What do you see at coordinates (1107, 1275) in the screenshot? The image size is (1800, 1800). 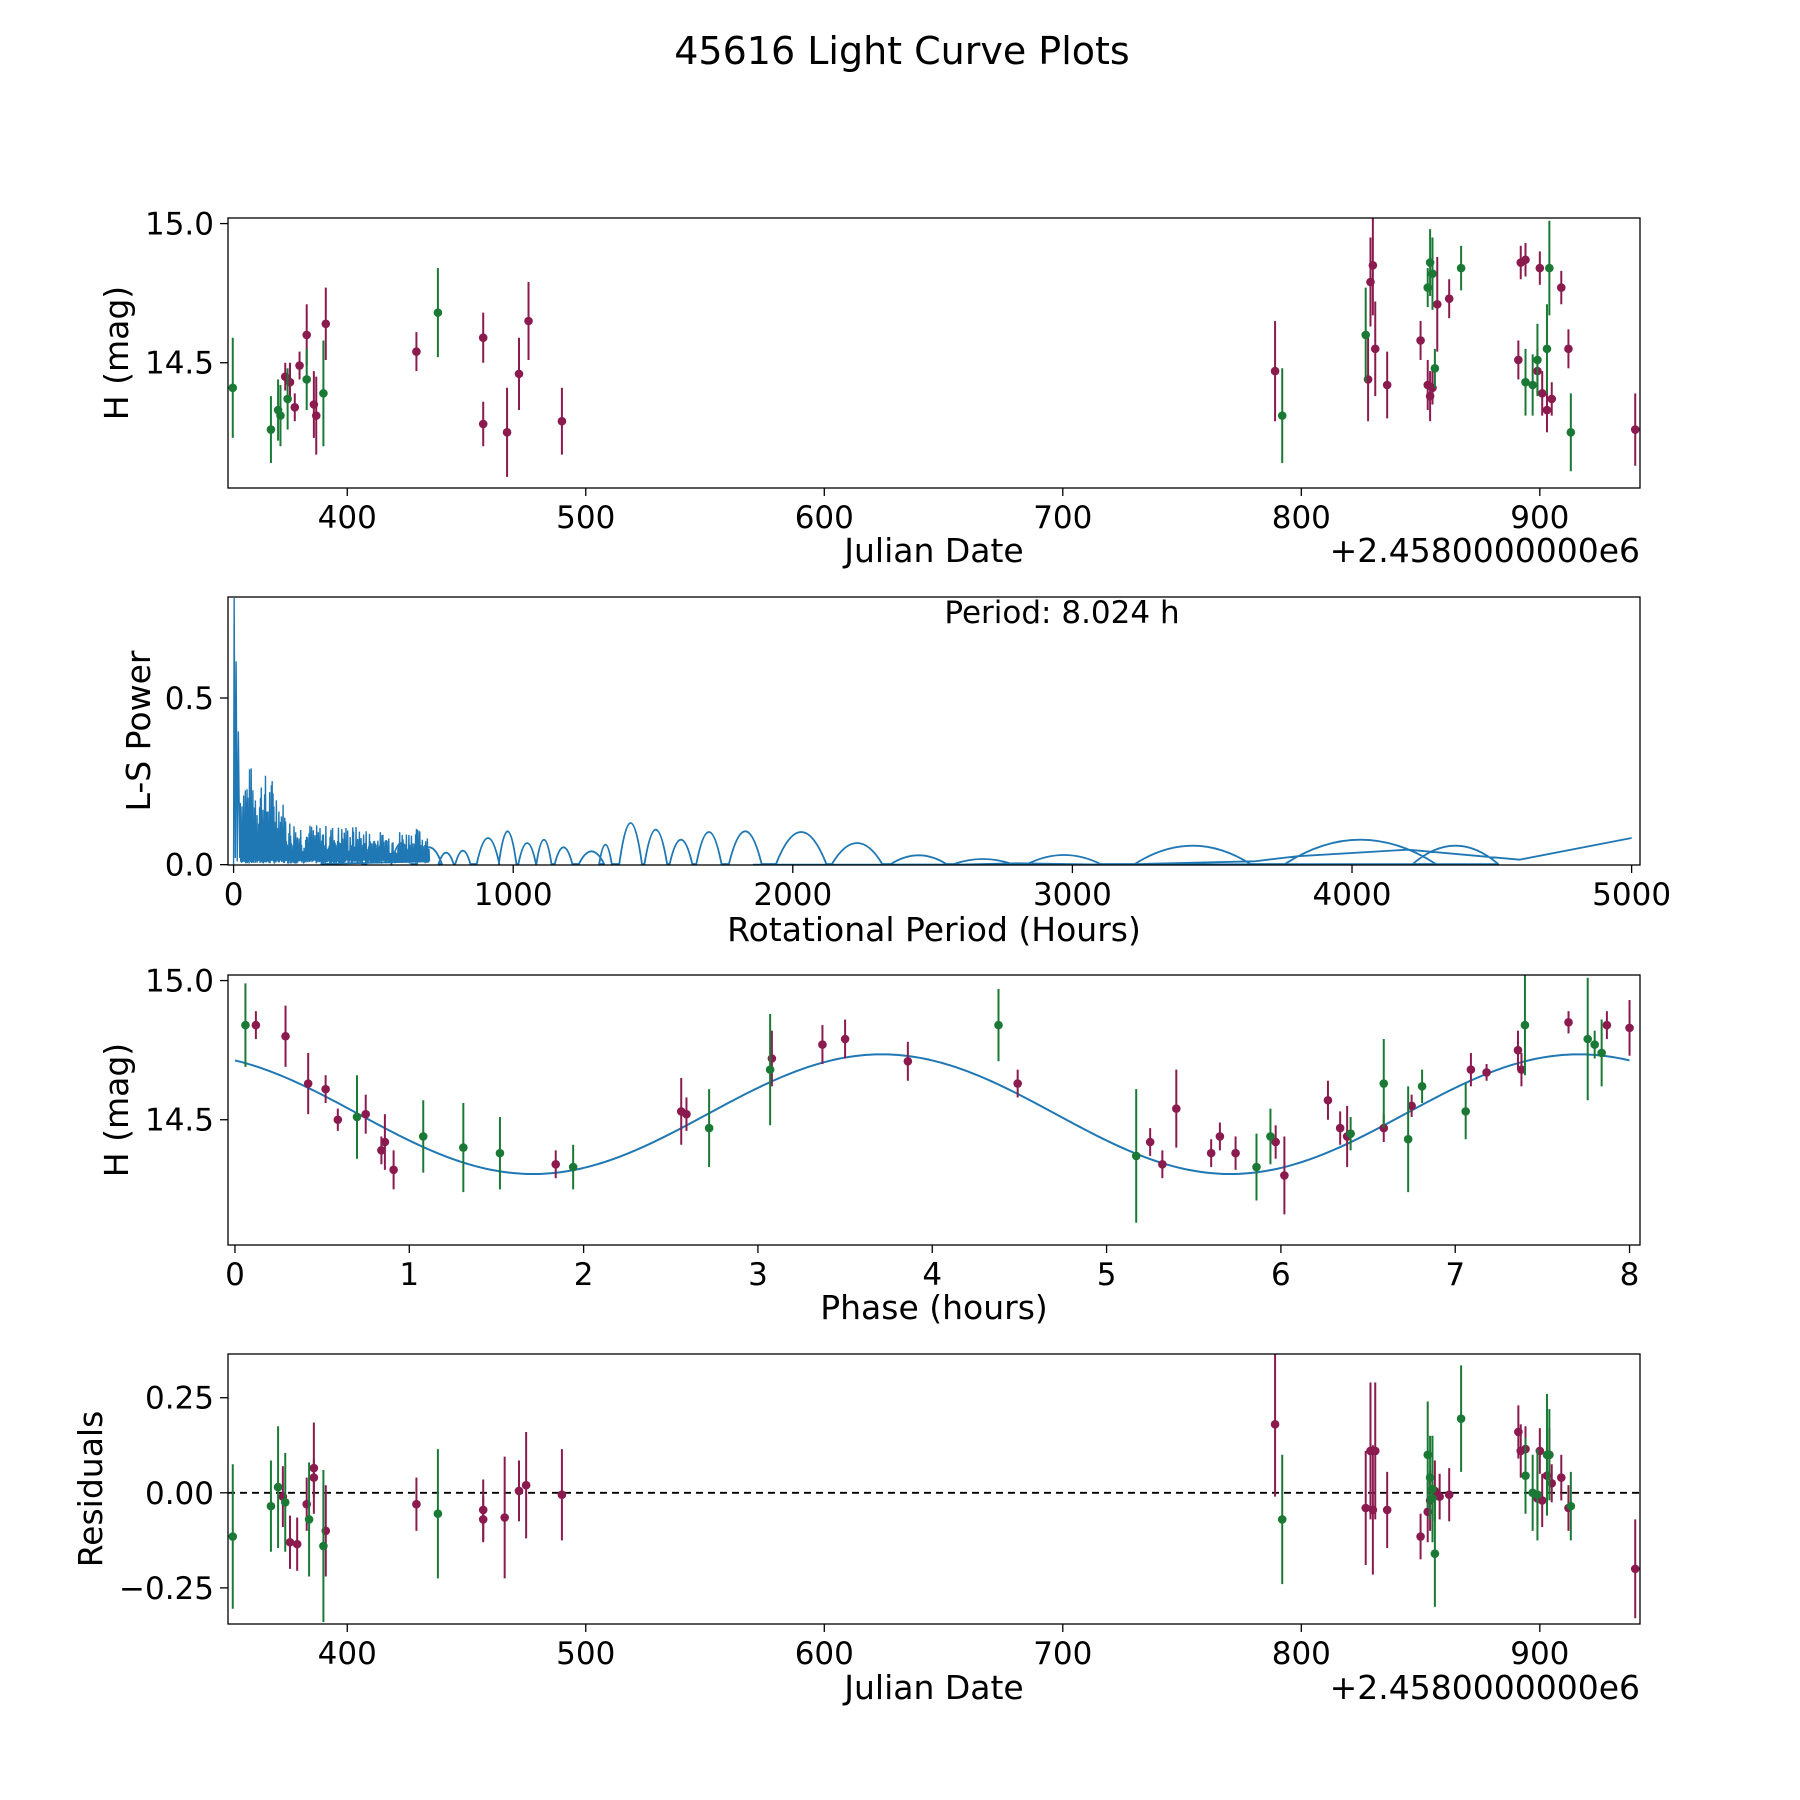 I see `phased-xtick-label: 5` at bounding box center [1107, 1275].